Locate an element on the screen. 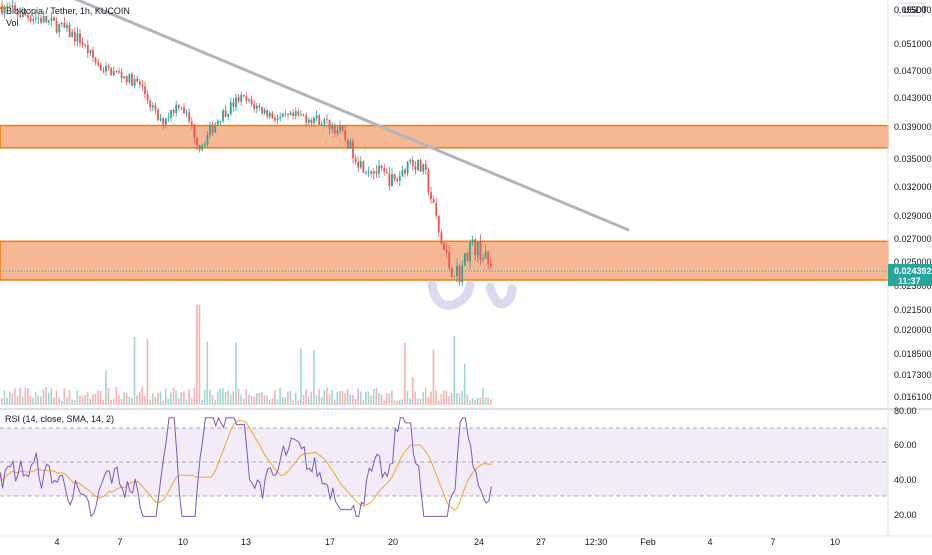 The height and width of the screenshot is (555, 932). resistance-zone-upper is located at coordinates (444, 136).